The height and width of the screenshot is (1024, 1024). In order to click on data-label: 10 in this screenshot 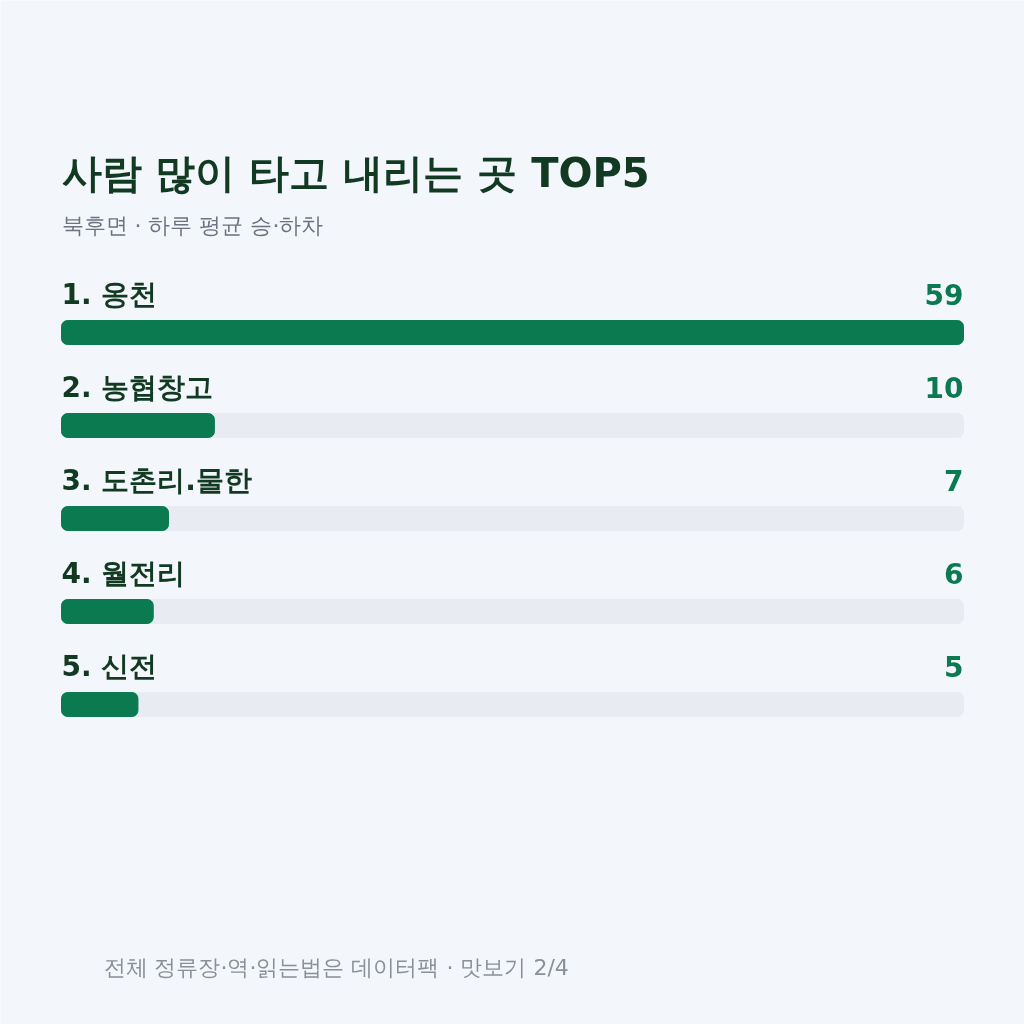, I will do `click(944, 388)`.